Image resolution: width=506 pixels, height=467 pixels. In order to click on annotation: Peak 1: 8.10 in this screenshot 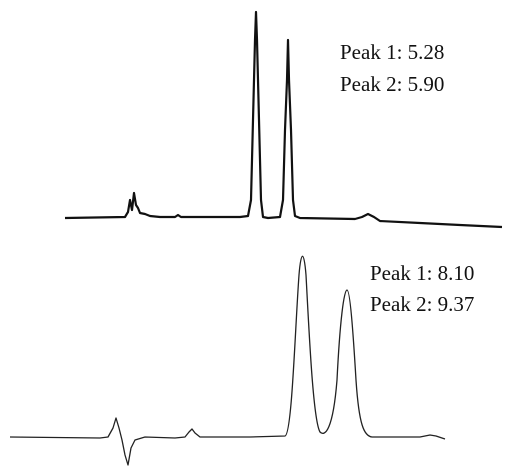, I will do `click(422, 273)`.